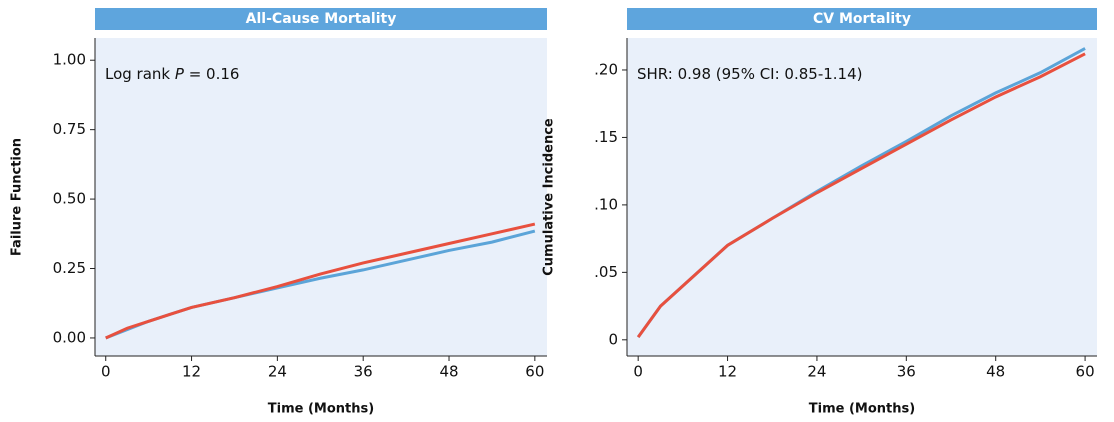 The image size is (1114, 422). What do you see at coordinates (606, 204) in the screenshot?
I see `y-tick-label: .10` at bounding box center [606, 204].